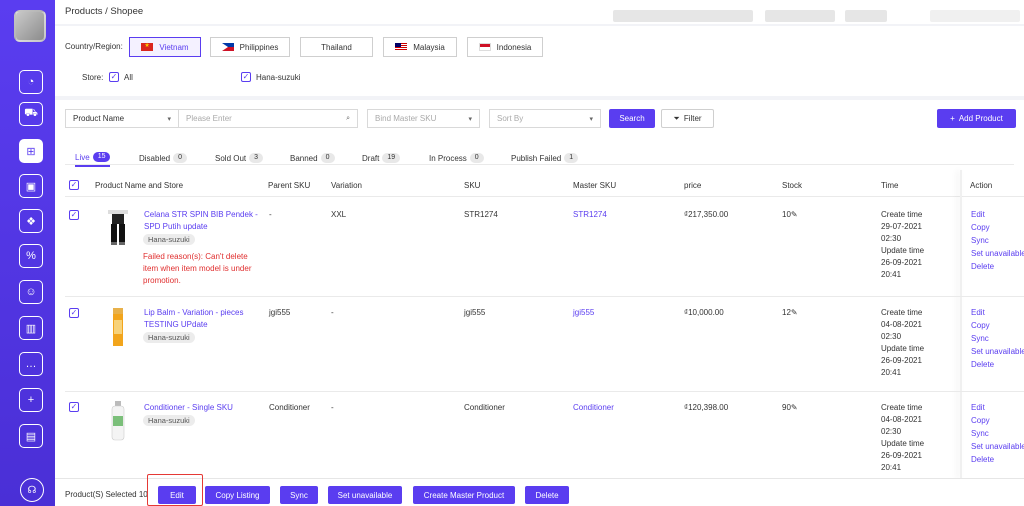 The image size is (1024, 506). What do you see at coordinates (687, 118) in the screenshot?
I see `filter-button: ⏷ Filter` at bounding box center [687, 118].